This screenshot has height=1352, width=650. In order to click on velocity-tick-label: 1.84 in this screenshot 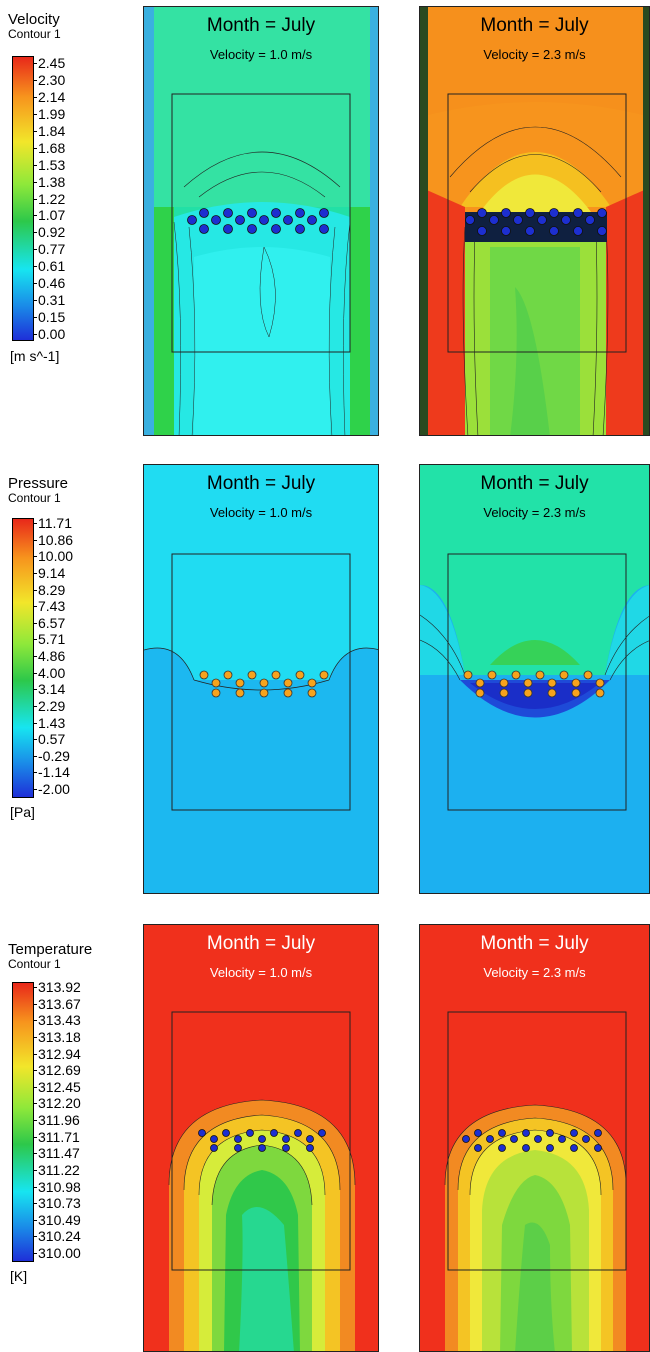, I will do `click(49, 130)`.